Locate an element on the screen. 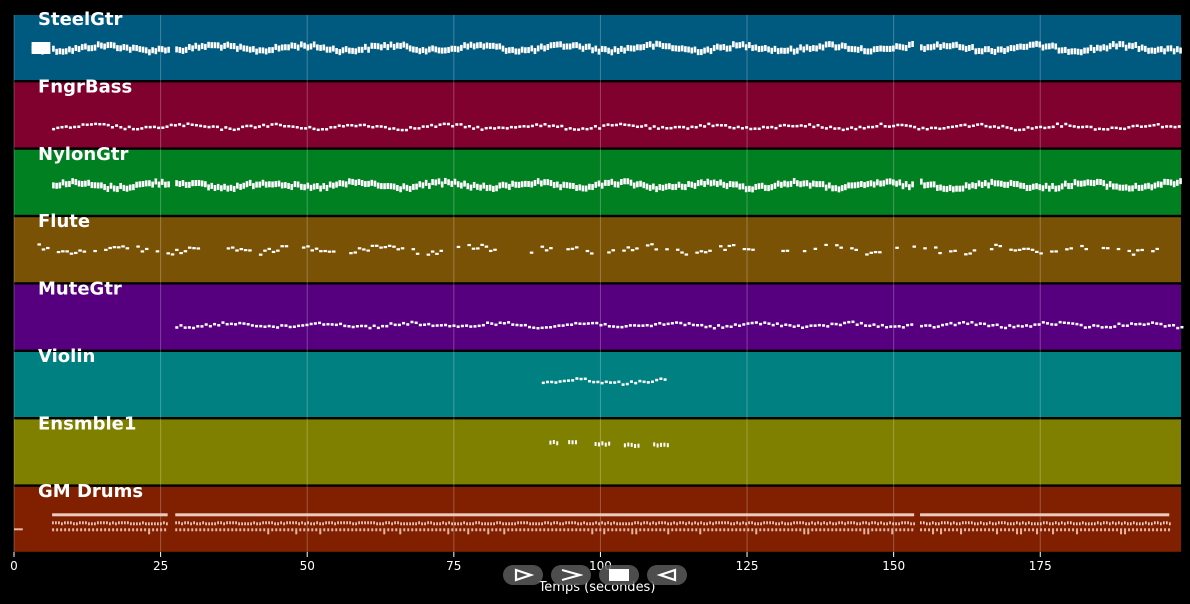 The image size is (1190, 604). track-notes-violin is located at coordinates (604, 381).